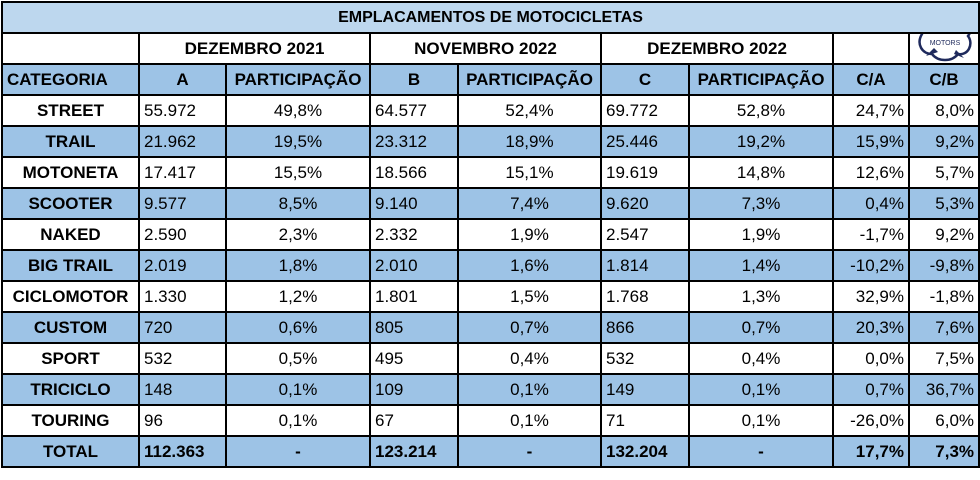 The width and height of the screenshot is (980, 480). I want to click on cell-b: 18.566, so click(414, 172).